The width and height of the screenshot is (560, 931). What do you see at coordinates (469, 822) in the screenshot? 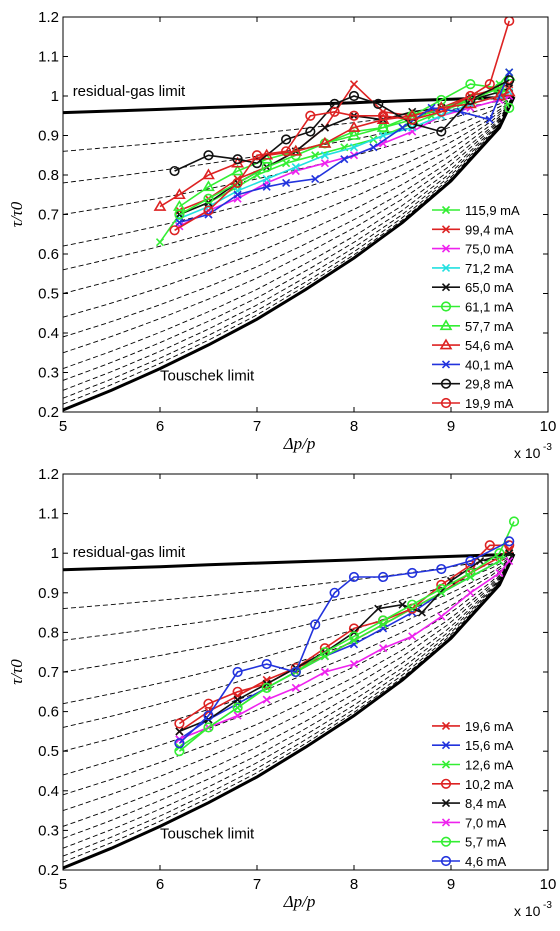
I see `legend-entry: 7,0 mA` at bounding box center [469, 822].